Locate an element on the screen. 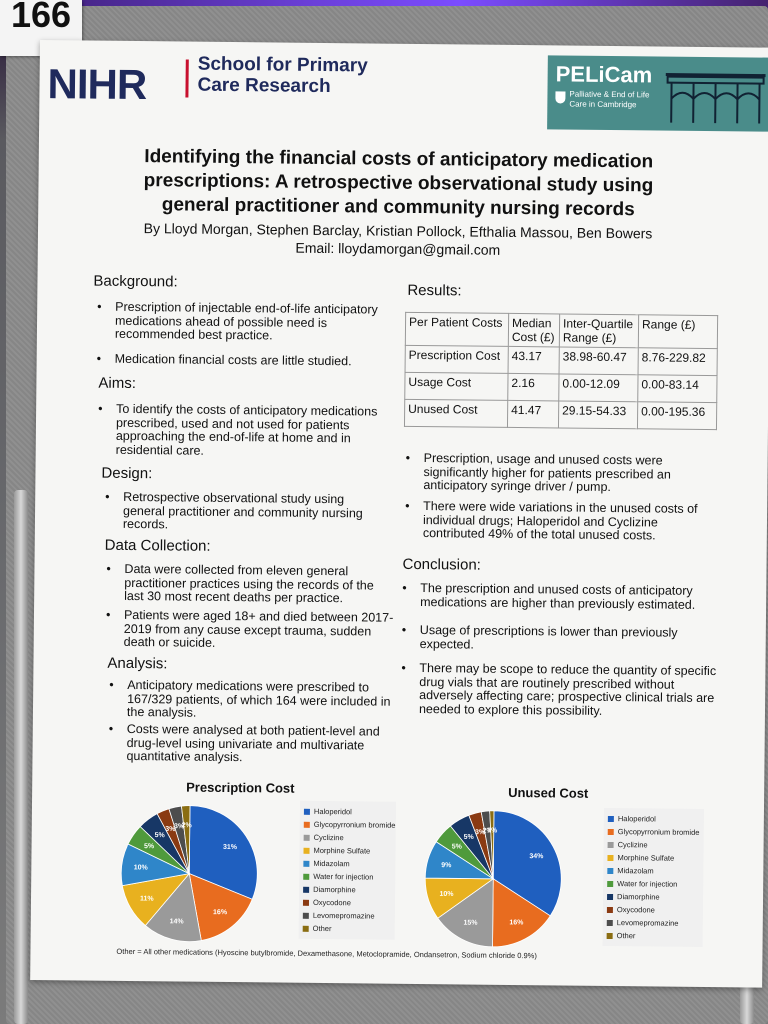 Image resolution: width=768 pixels, height=1024 pixels. legend-entry: Diamorphine is located at coordinates (347, 890).